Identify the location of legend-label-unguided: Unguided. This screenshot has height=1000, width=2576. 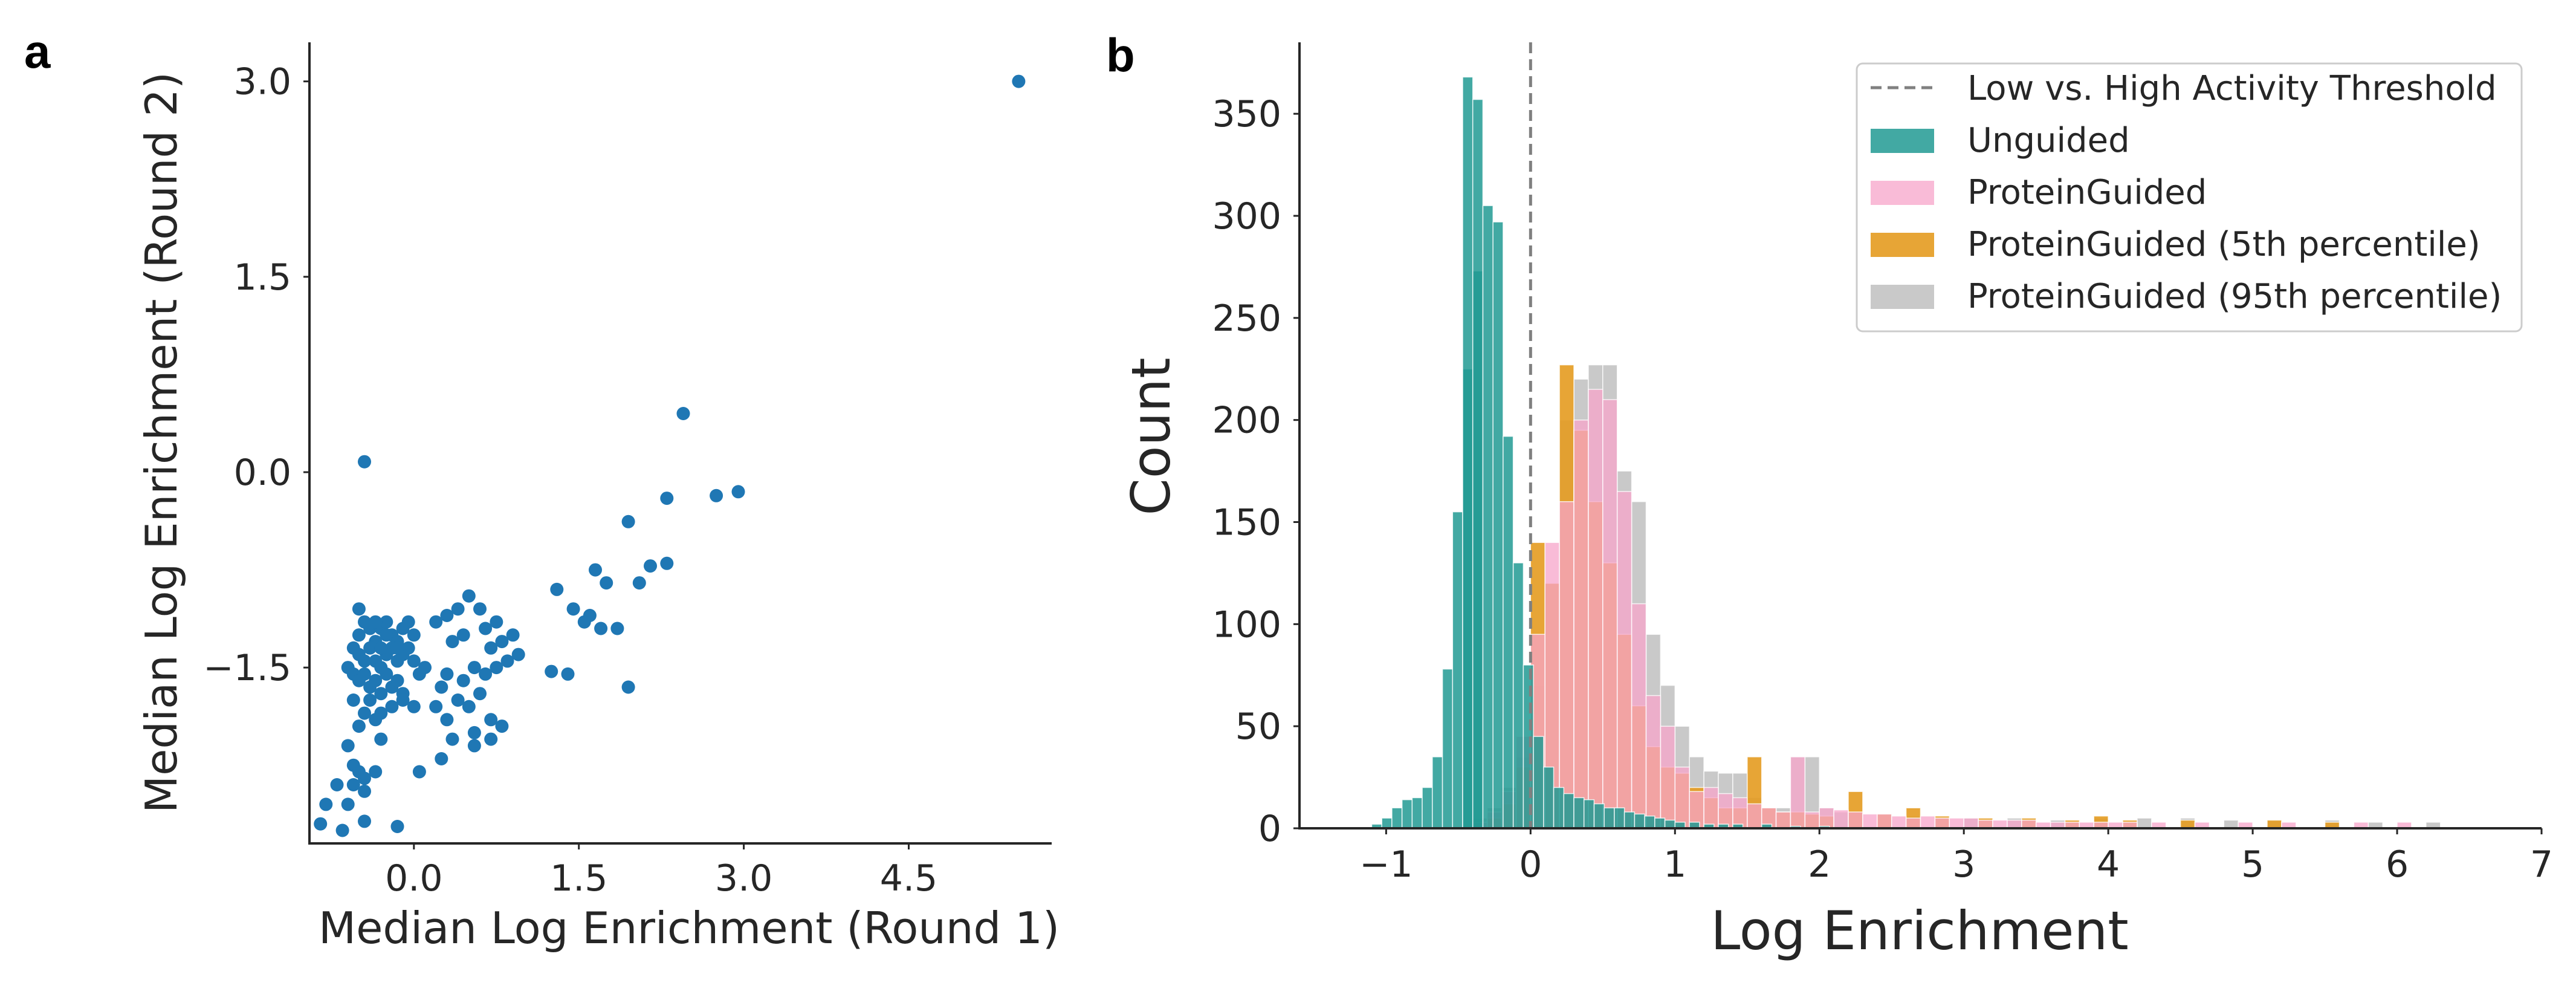
(2048, 140).